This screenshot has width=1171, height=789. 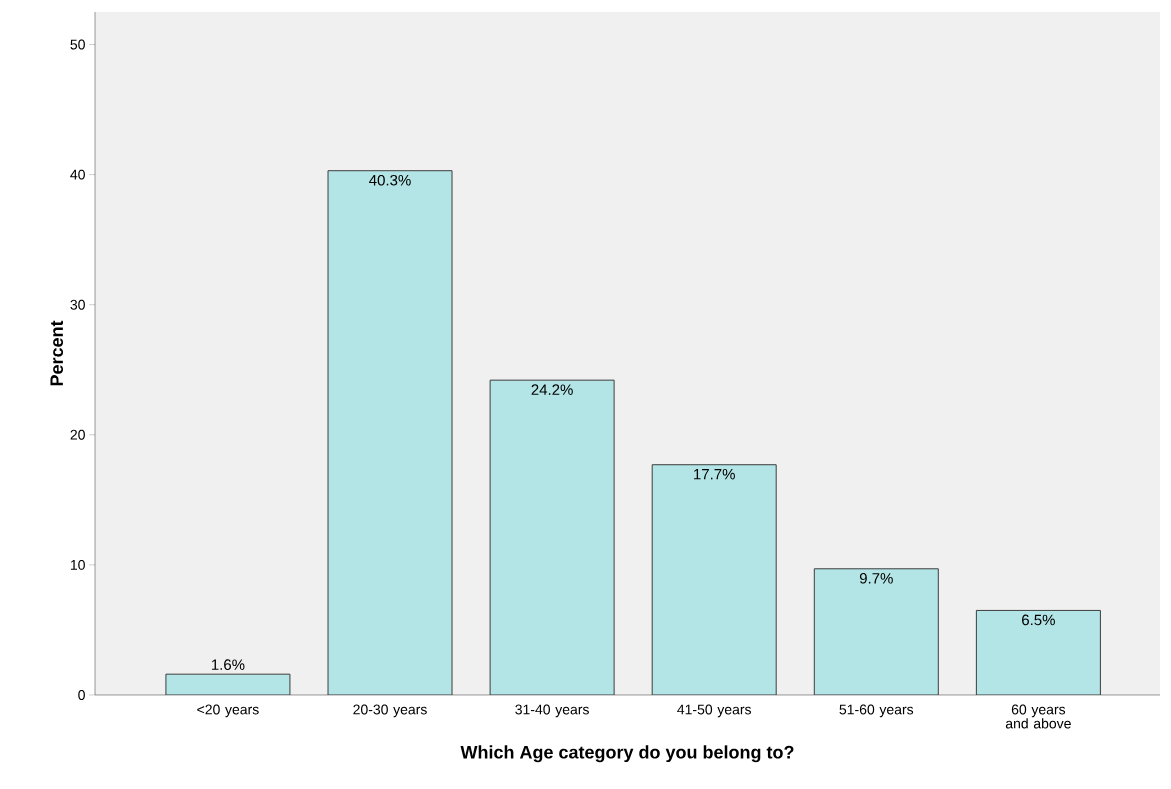 I want to click on x-tick-label: 31-40 years, so click(x=552, y=711).